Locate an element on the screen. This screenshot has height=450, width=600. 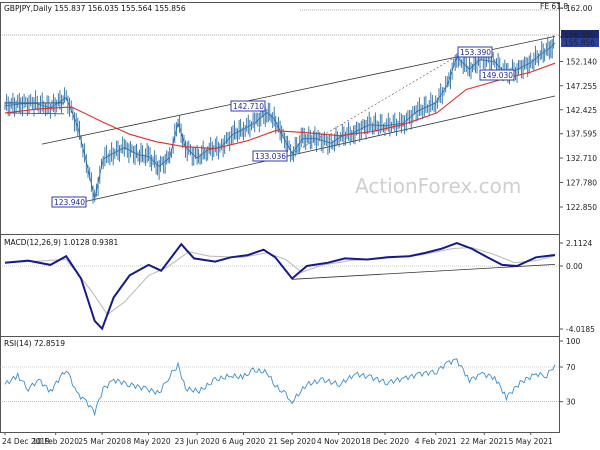
x-tick-label: 4 Nov 2020 is located at coordinates (338, 441).